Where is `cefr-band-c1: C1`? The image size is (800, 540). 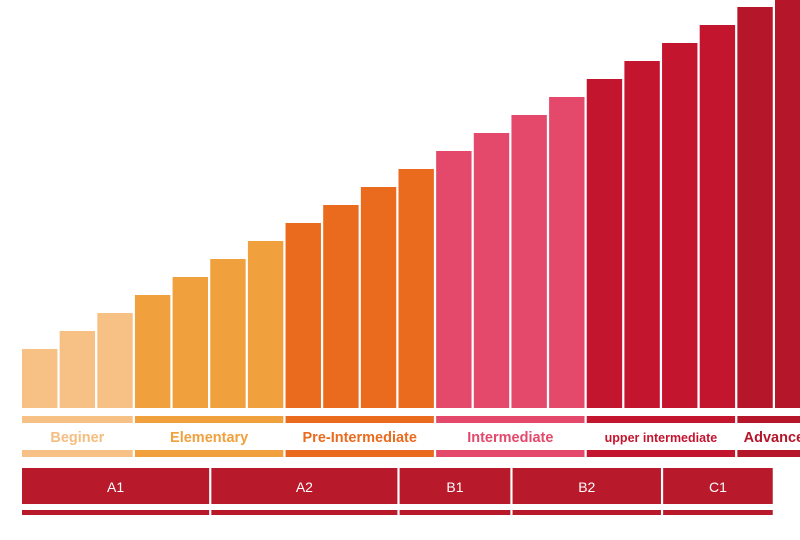 cefr-band-c1: C1 is located at coordinates (718, 491).